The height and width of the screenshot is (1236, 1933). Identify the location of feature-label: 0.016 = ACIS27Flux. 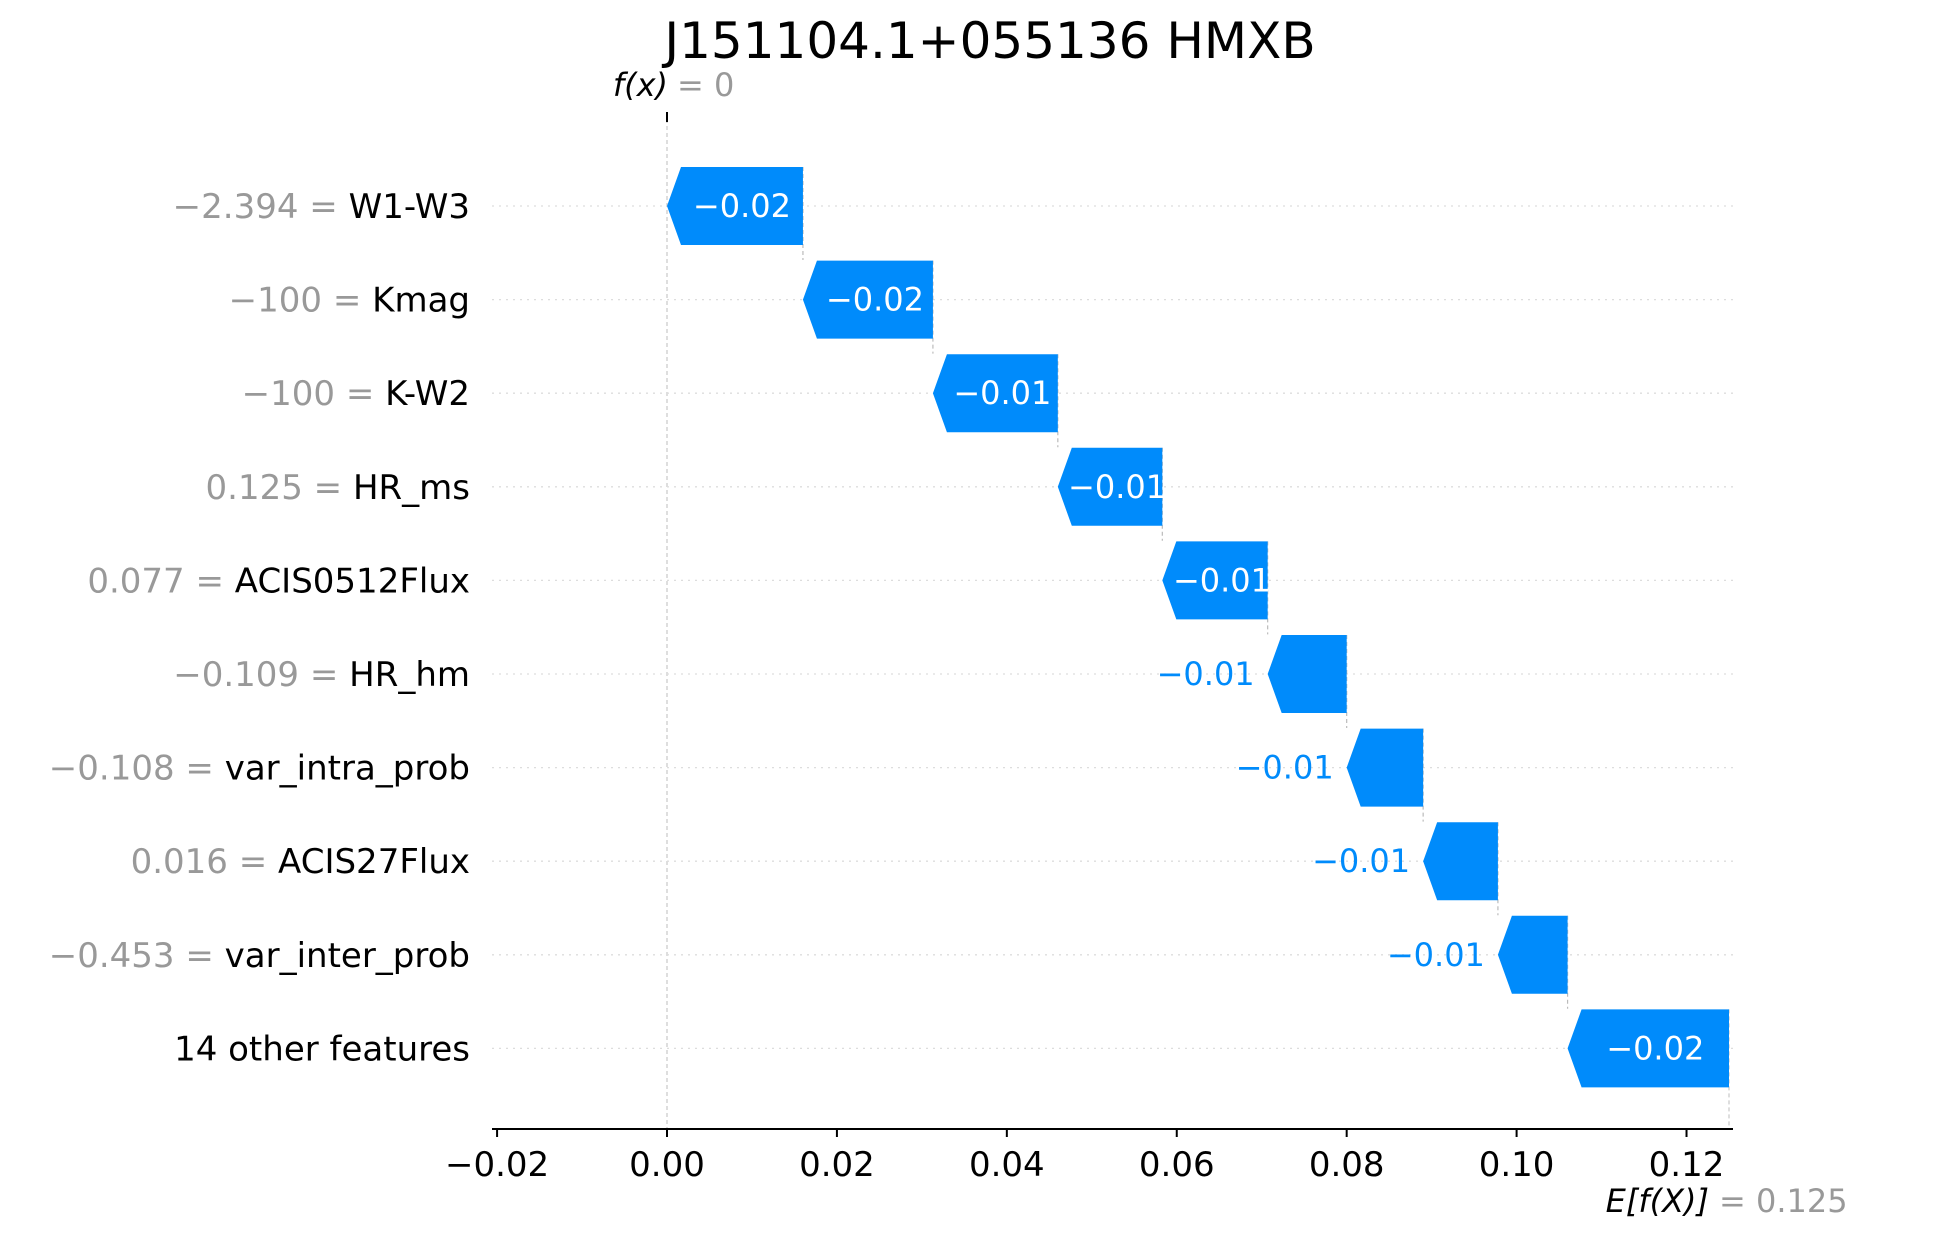
(300, 862).